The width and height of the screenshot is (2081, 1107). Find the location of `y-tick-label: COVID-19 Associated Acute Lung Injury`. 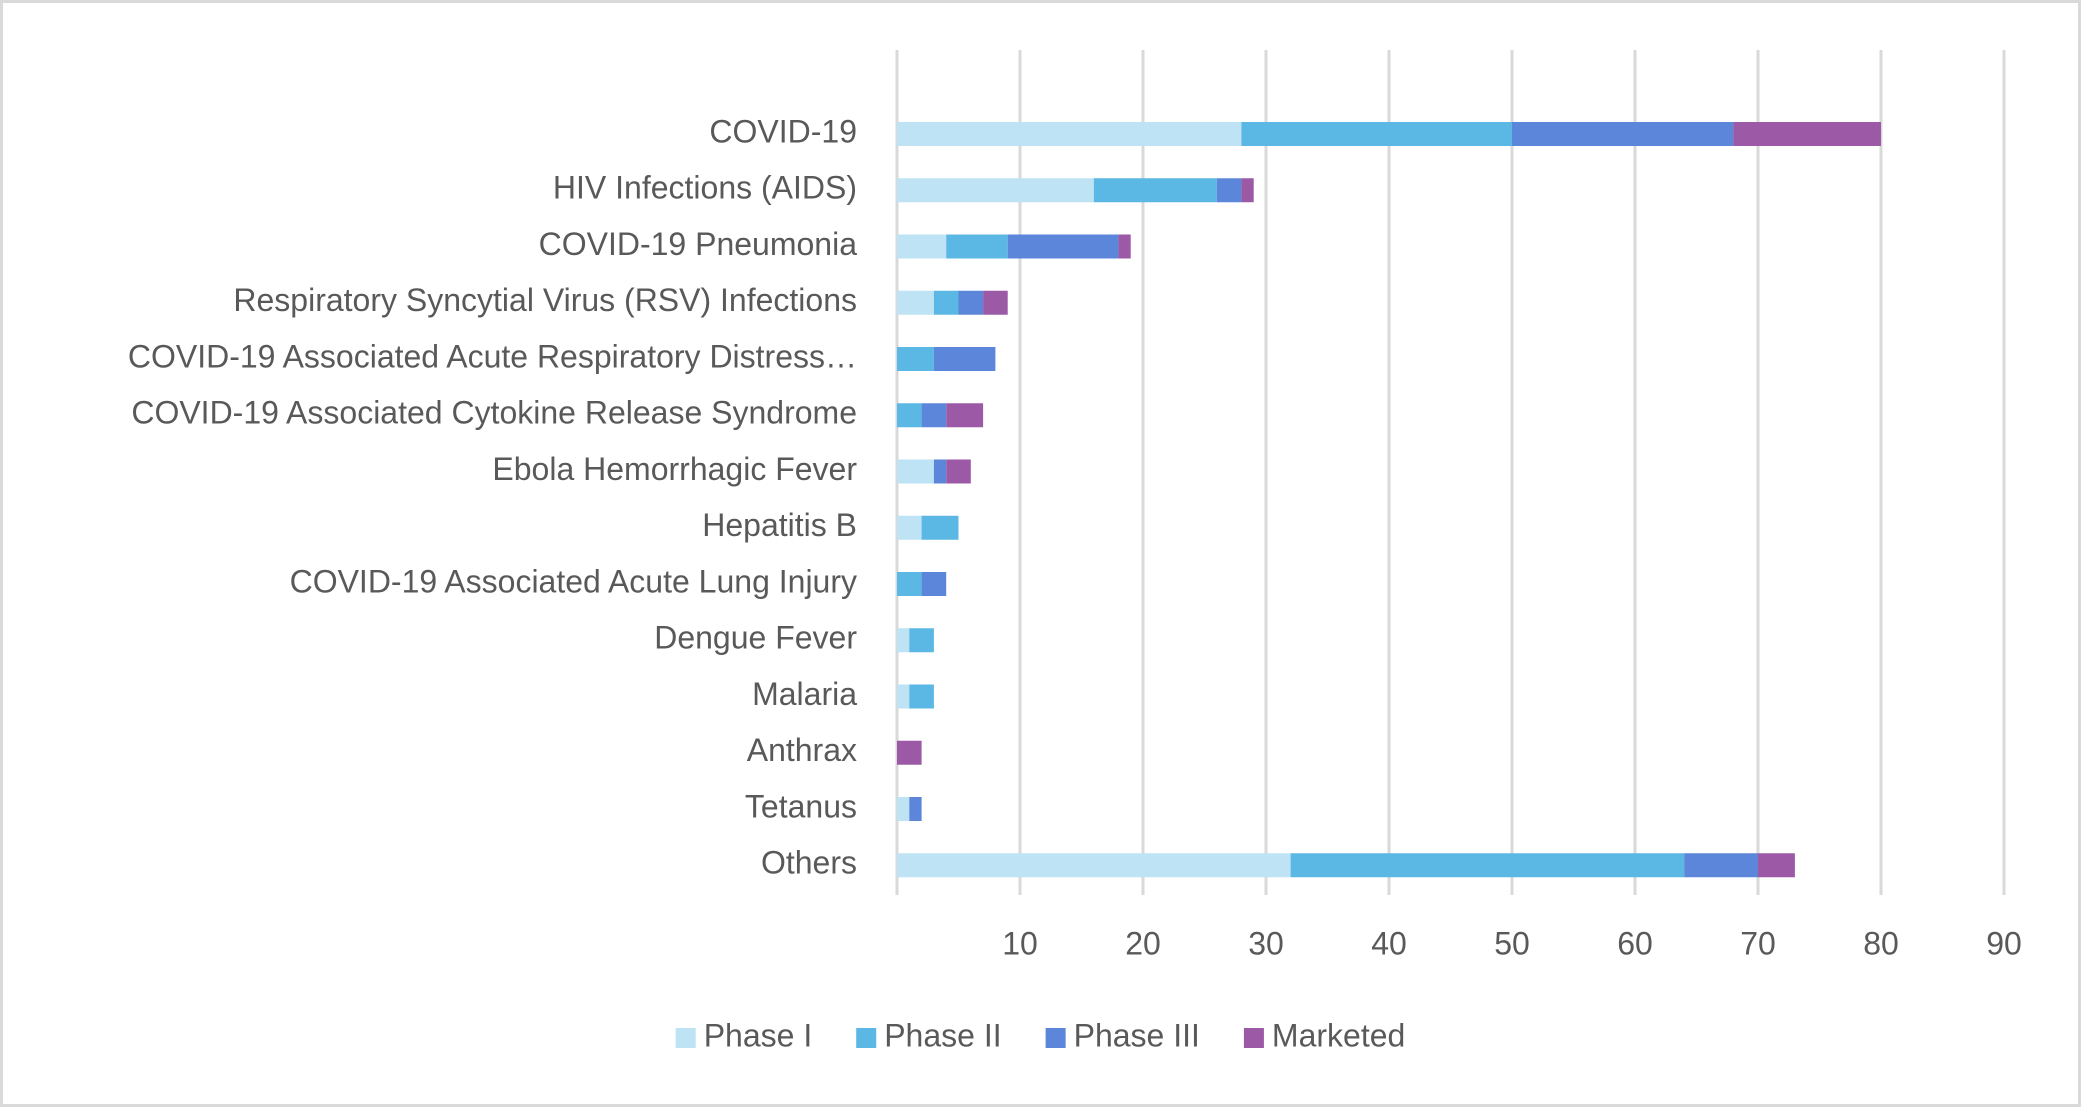

y-tick-label: COVID-19 Associated Acute Lung Injury is located at coordinates (573, 581).